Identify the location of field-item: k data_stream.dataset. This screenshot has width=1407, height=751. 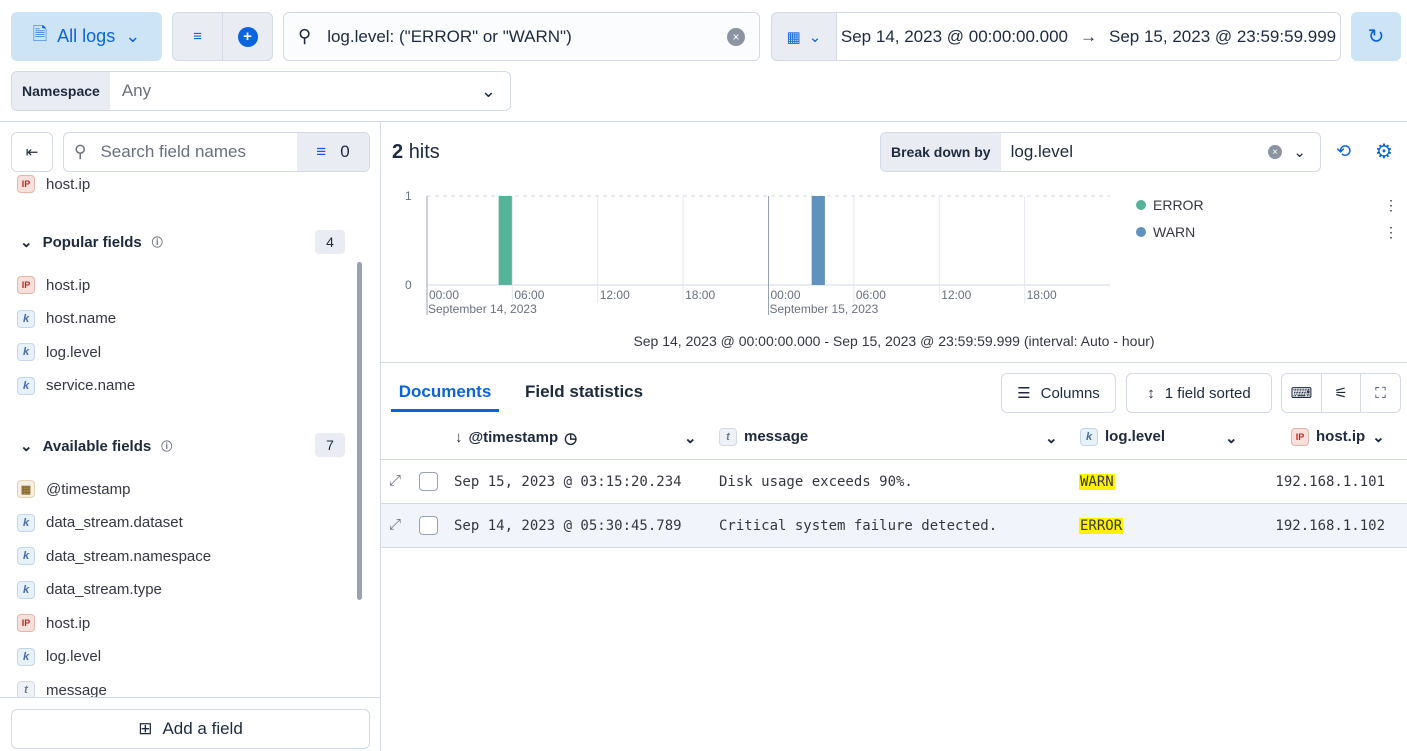
(100, 522).